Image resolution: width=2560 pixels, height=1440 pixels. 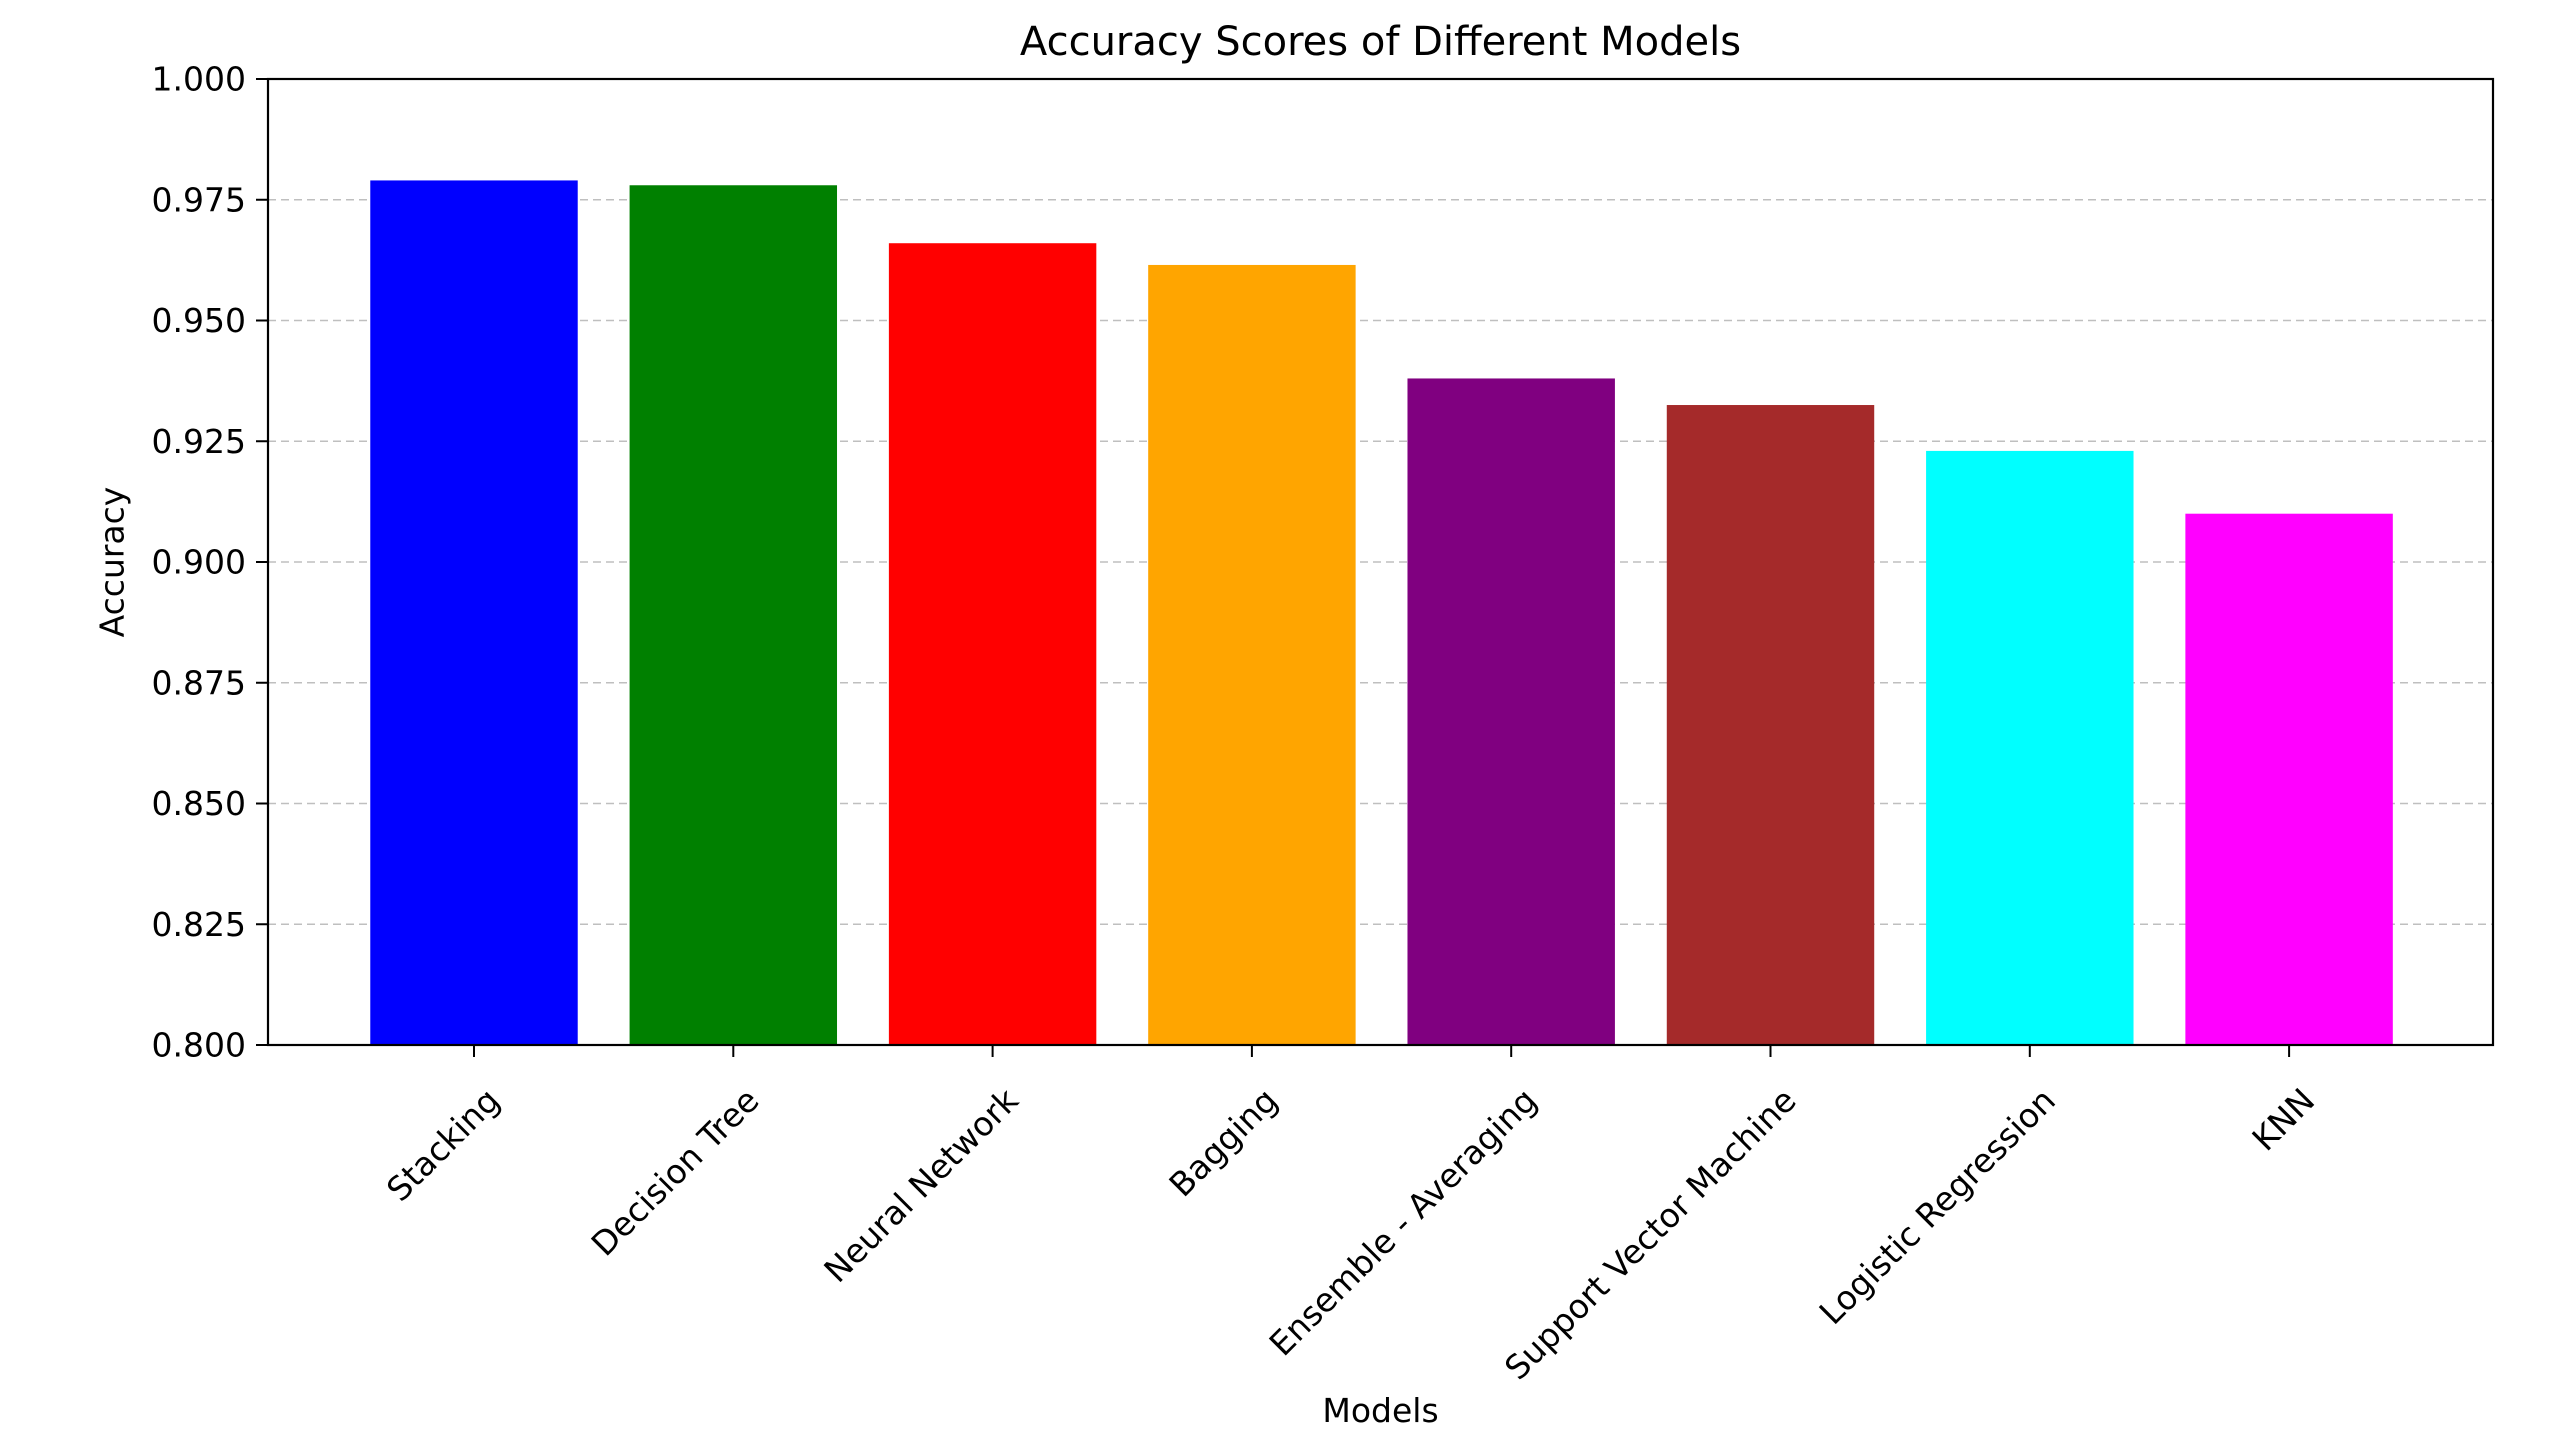 What do you see at coordinates (199, 441) in the screenshot?
I see `y-tick-label: 0.925` at bounding box center [199, 441].